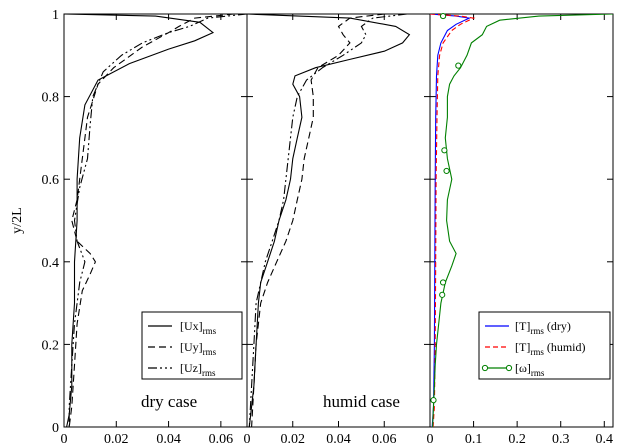  Describe the element at coordinates (557, 326) in the screenshot. I see `legend-suffix: (dry)` at that location.